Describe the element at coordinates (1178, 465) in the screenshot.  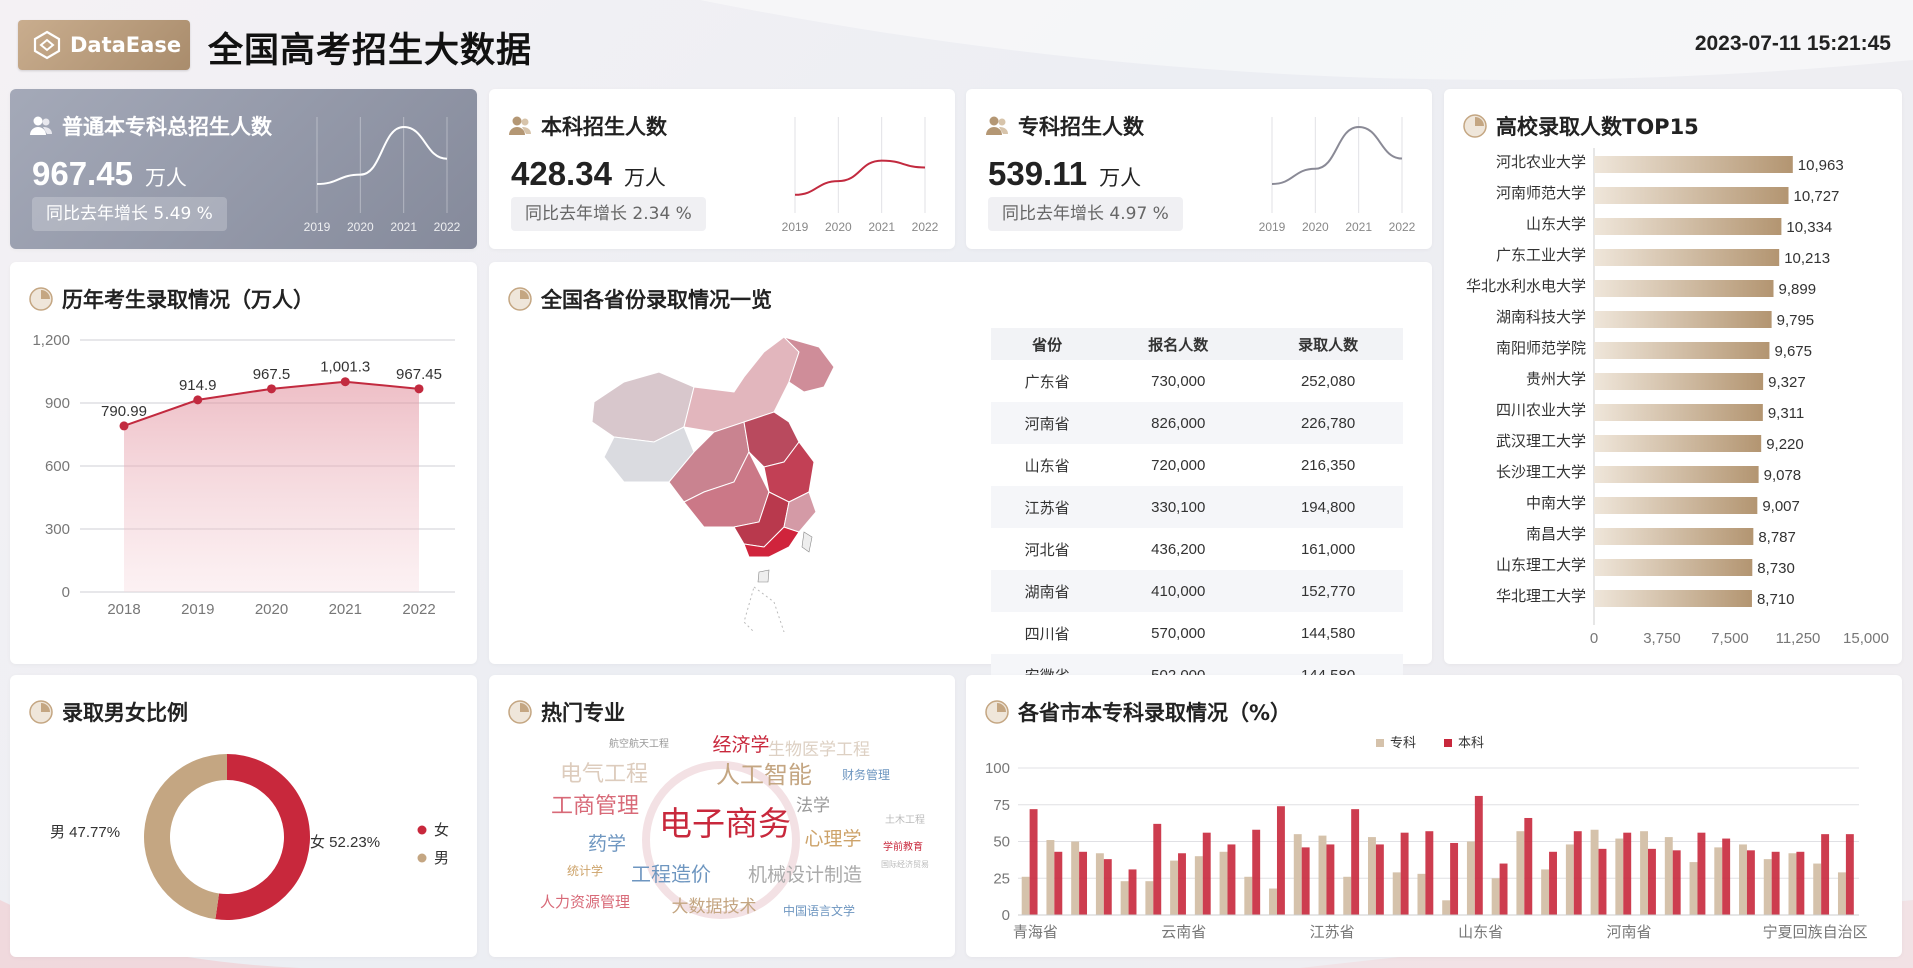
I see `cell-applicants: 720,000` at that location.